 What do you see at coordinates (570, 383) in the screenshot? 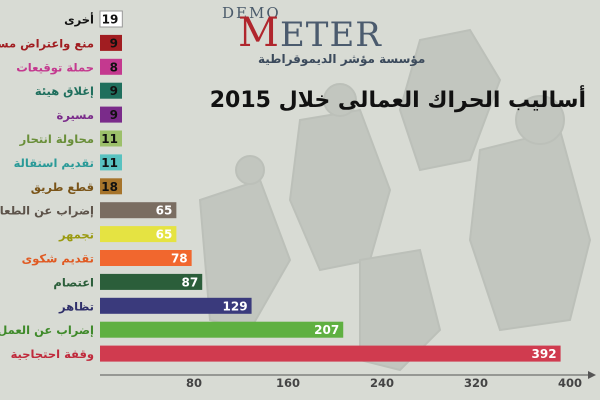
I see `x-tick-label: 400` at bounding box center [570, 383].